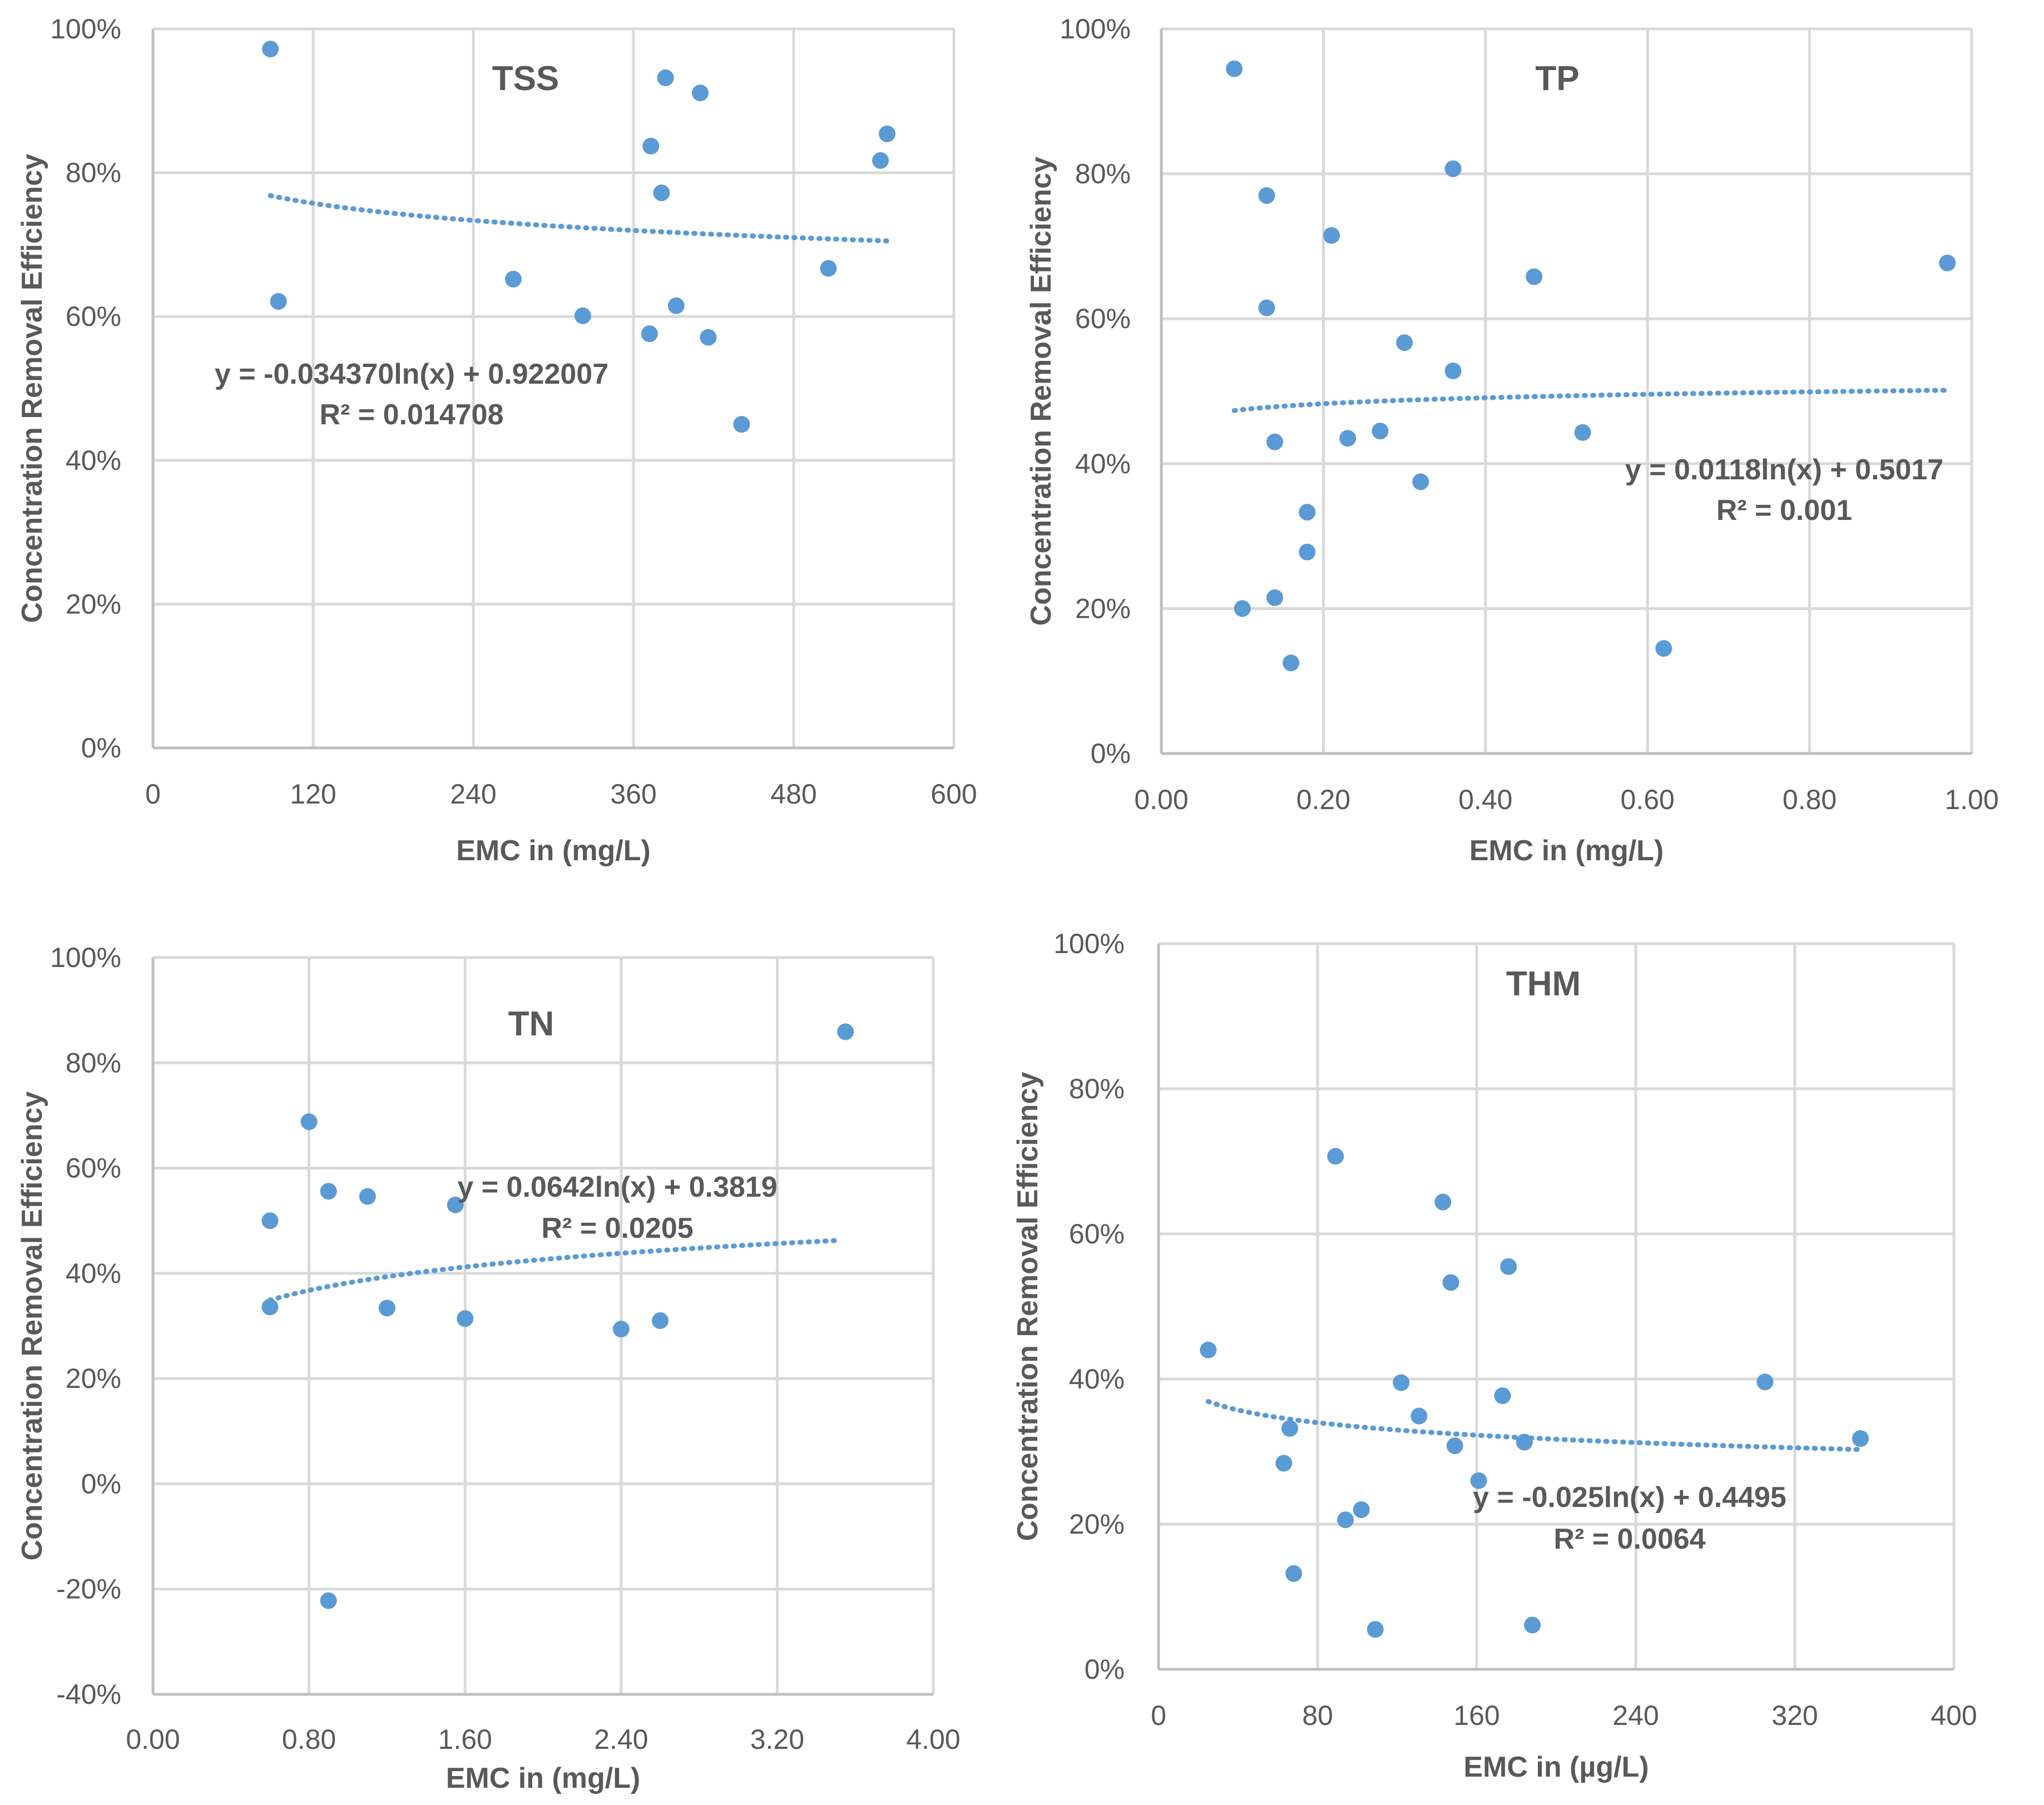 This screenshot has height=1805, width=2044. I want to click on x-tick-label: 4.00, so click(933, 1739).